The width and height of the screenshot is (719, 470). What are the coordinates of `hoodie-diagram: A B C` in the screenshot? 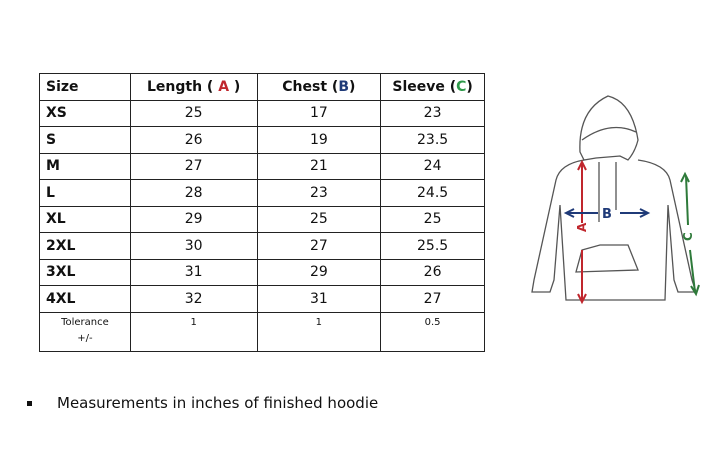 It's located at (615, 200).